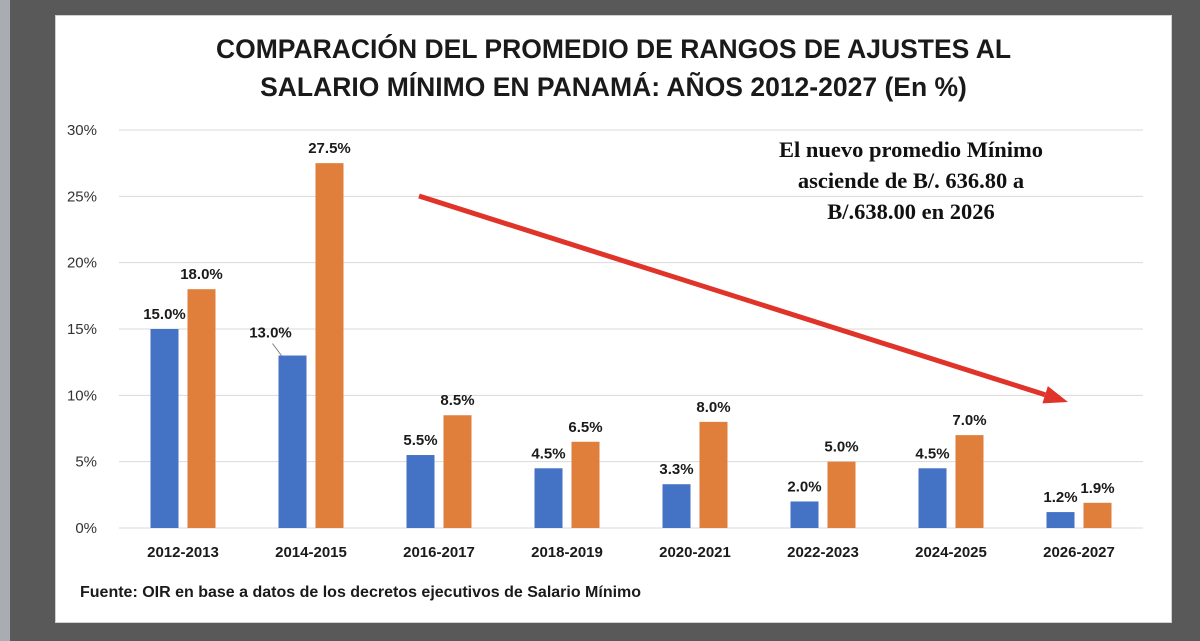 The width and height of the screenshot is (1200, 641). I want to click on x-tick-label: 2026-2027, so click(1079, 552).